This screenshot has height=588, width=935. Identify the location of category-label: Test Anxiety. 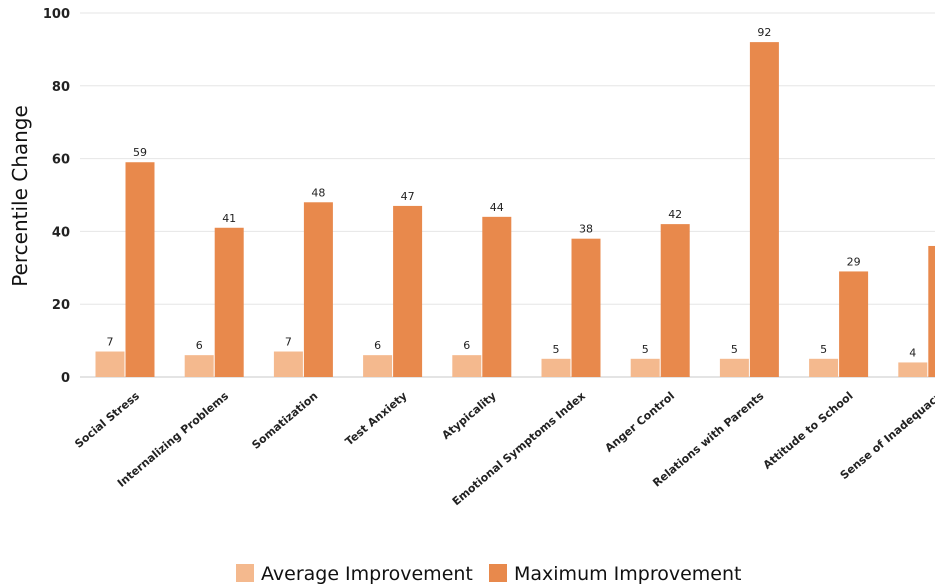
(376, 418).